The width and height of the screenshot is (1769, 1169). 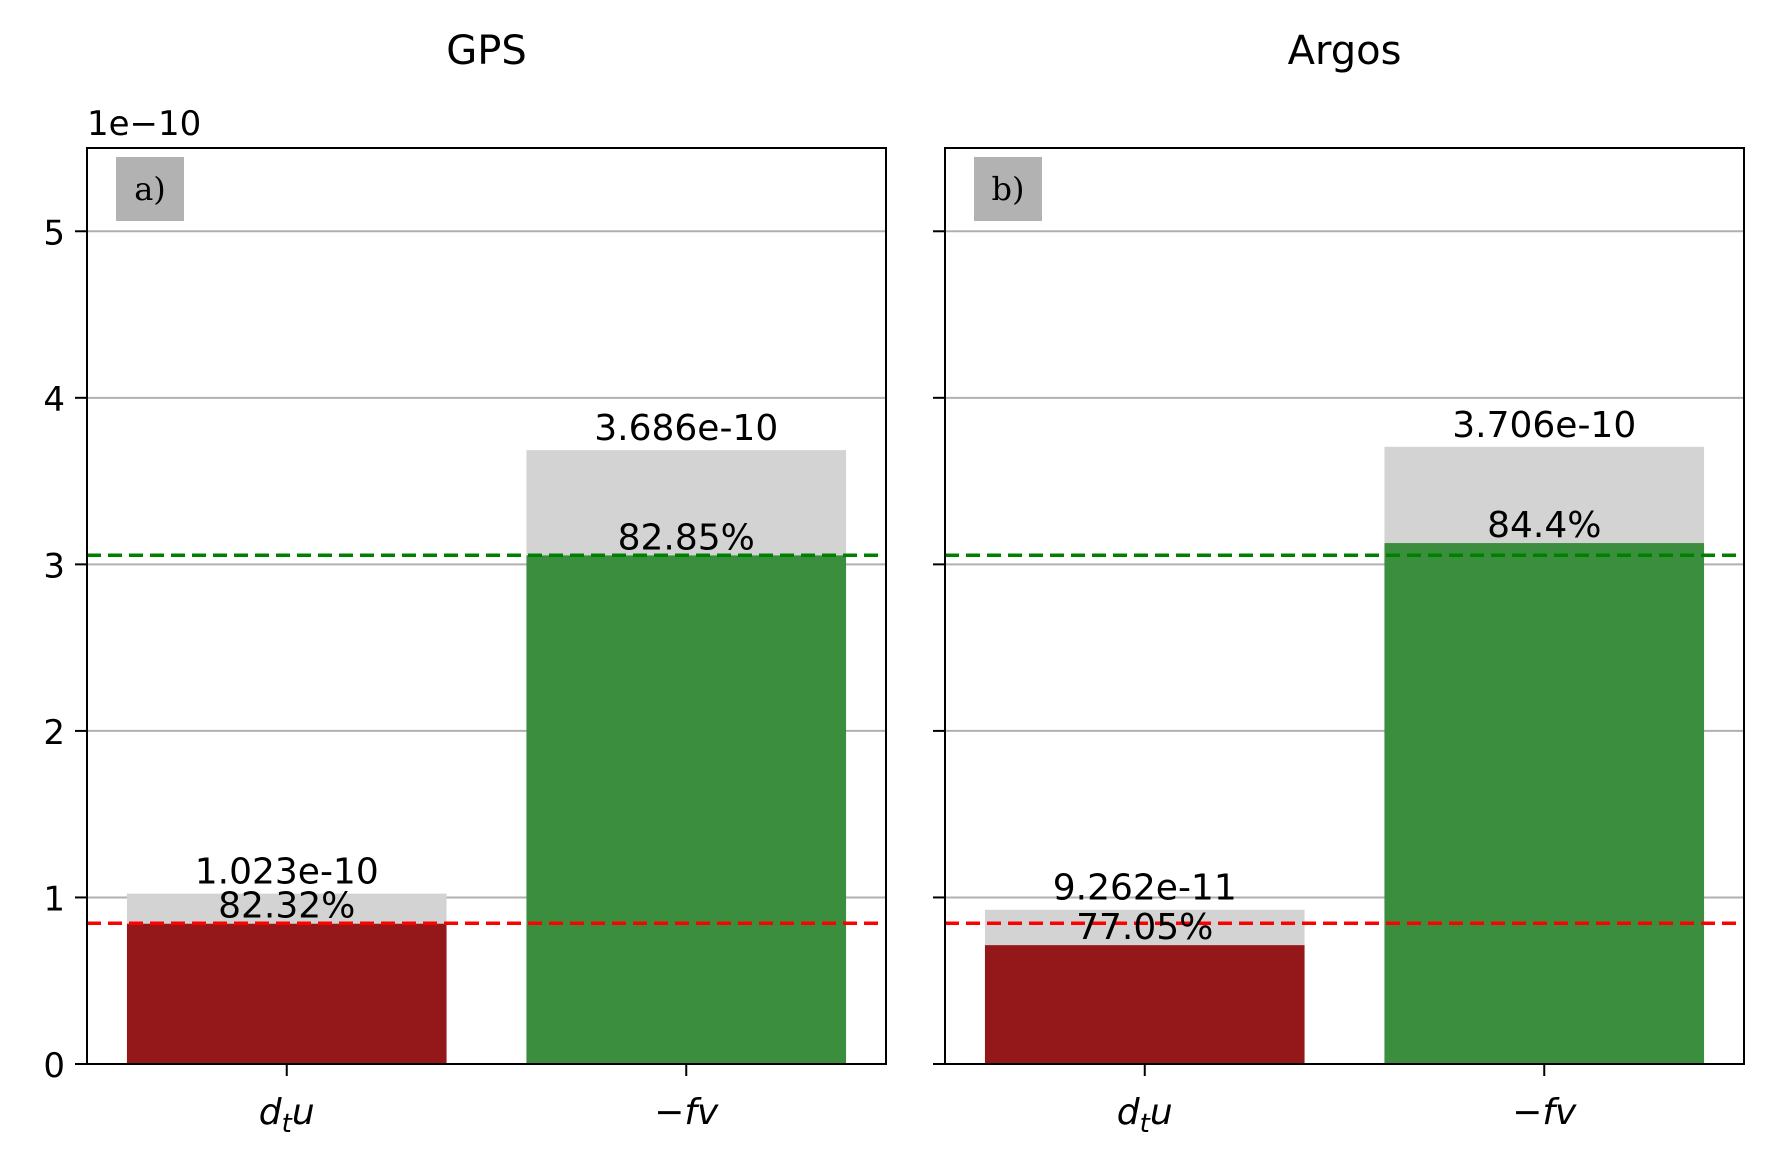 I want to click on panel-label: b), so click(x=1008, y=189).